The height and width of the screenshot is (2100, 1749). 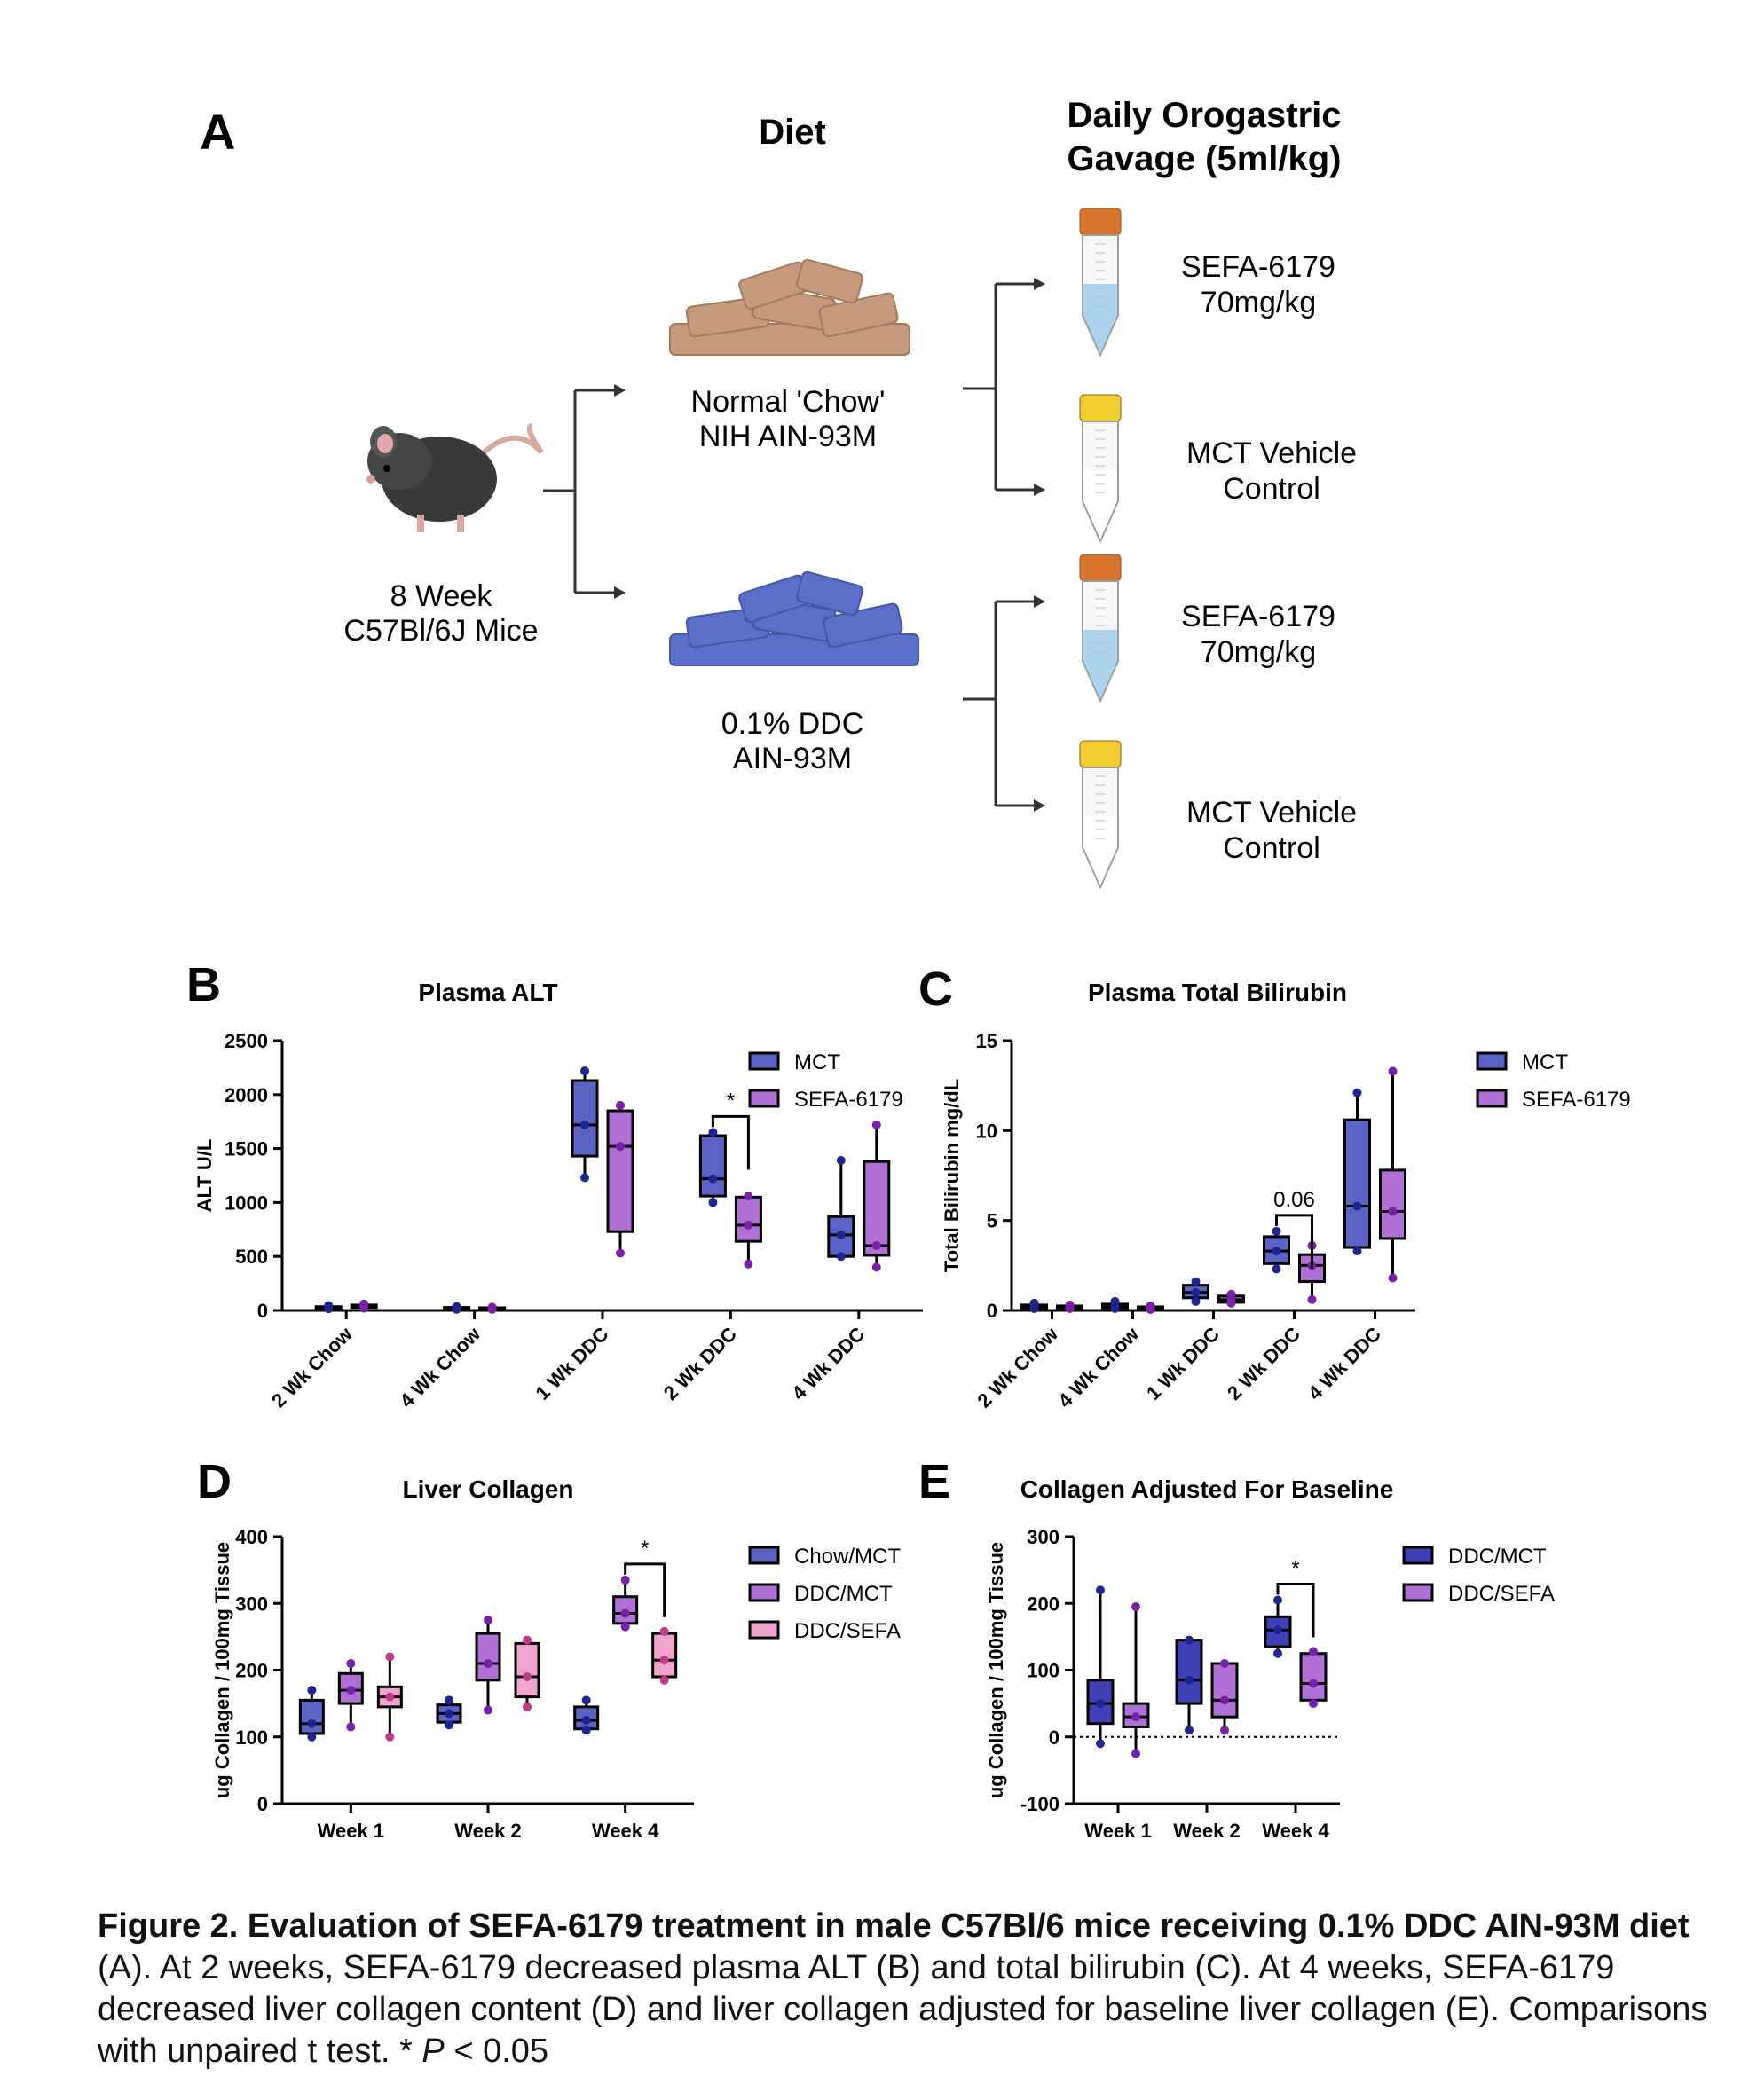 I want to click on gavage-heading-line2: Gavage (5ml/kg), so click(x=1204, y=158).